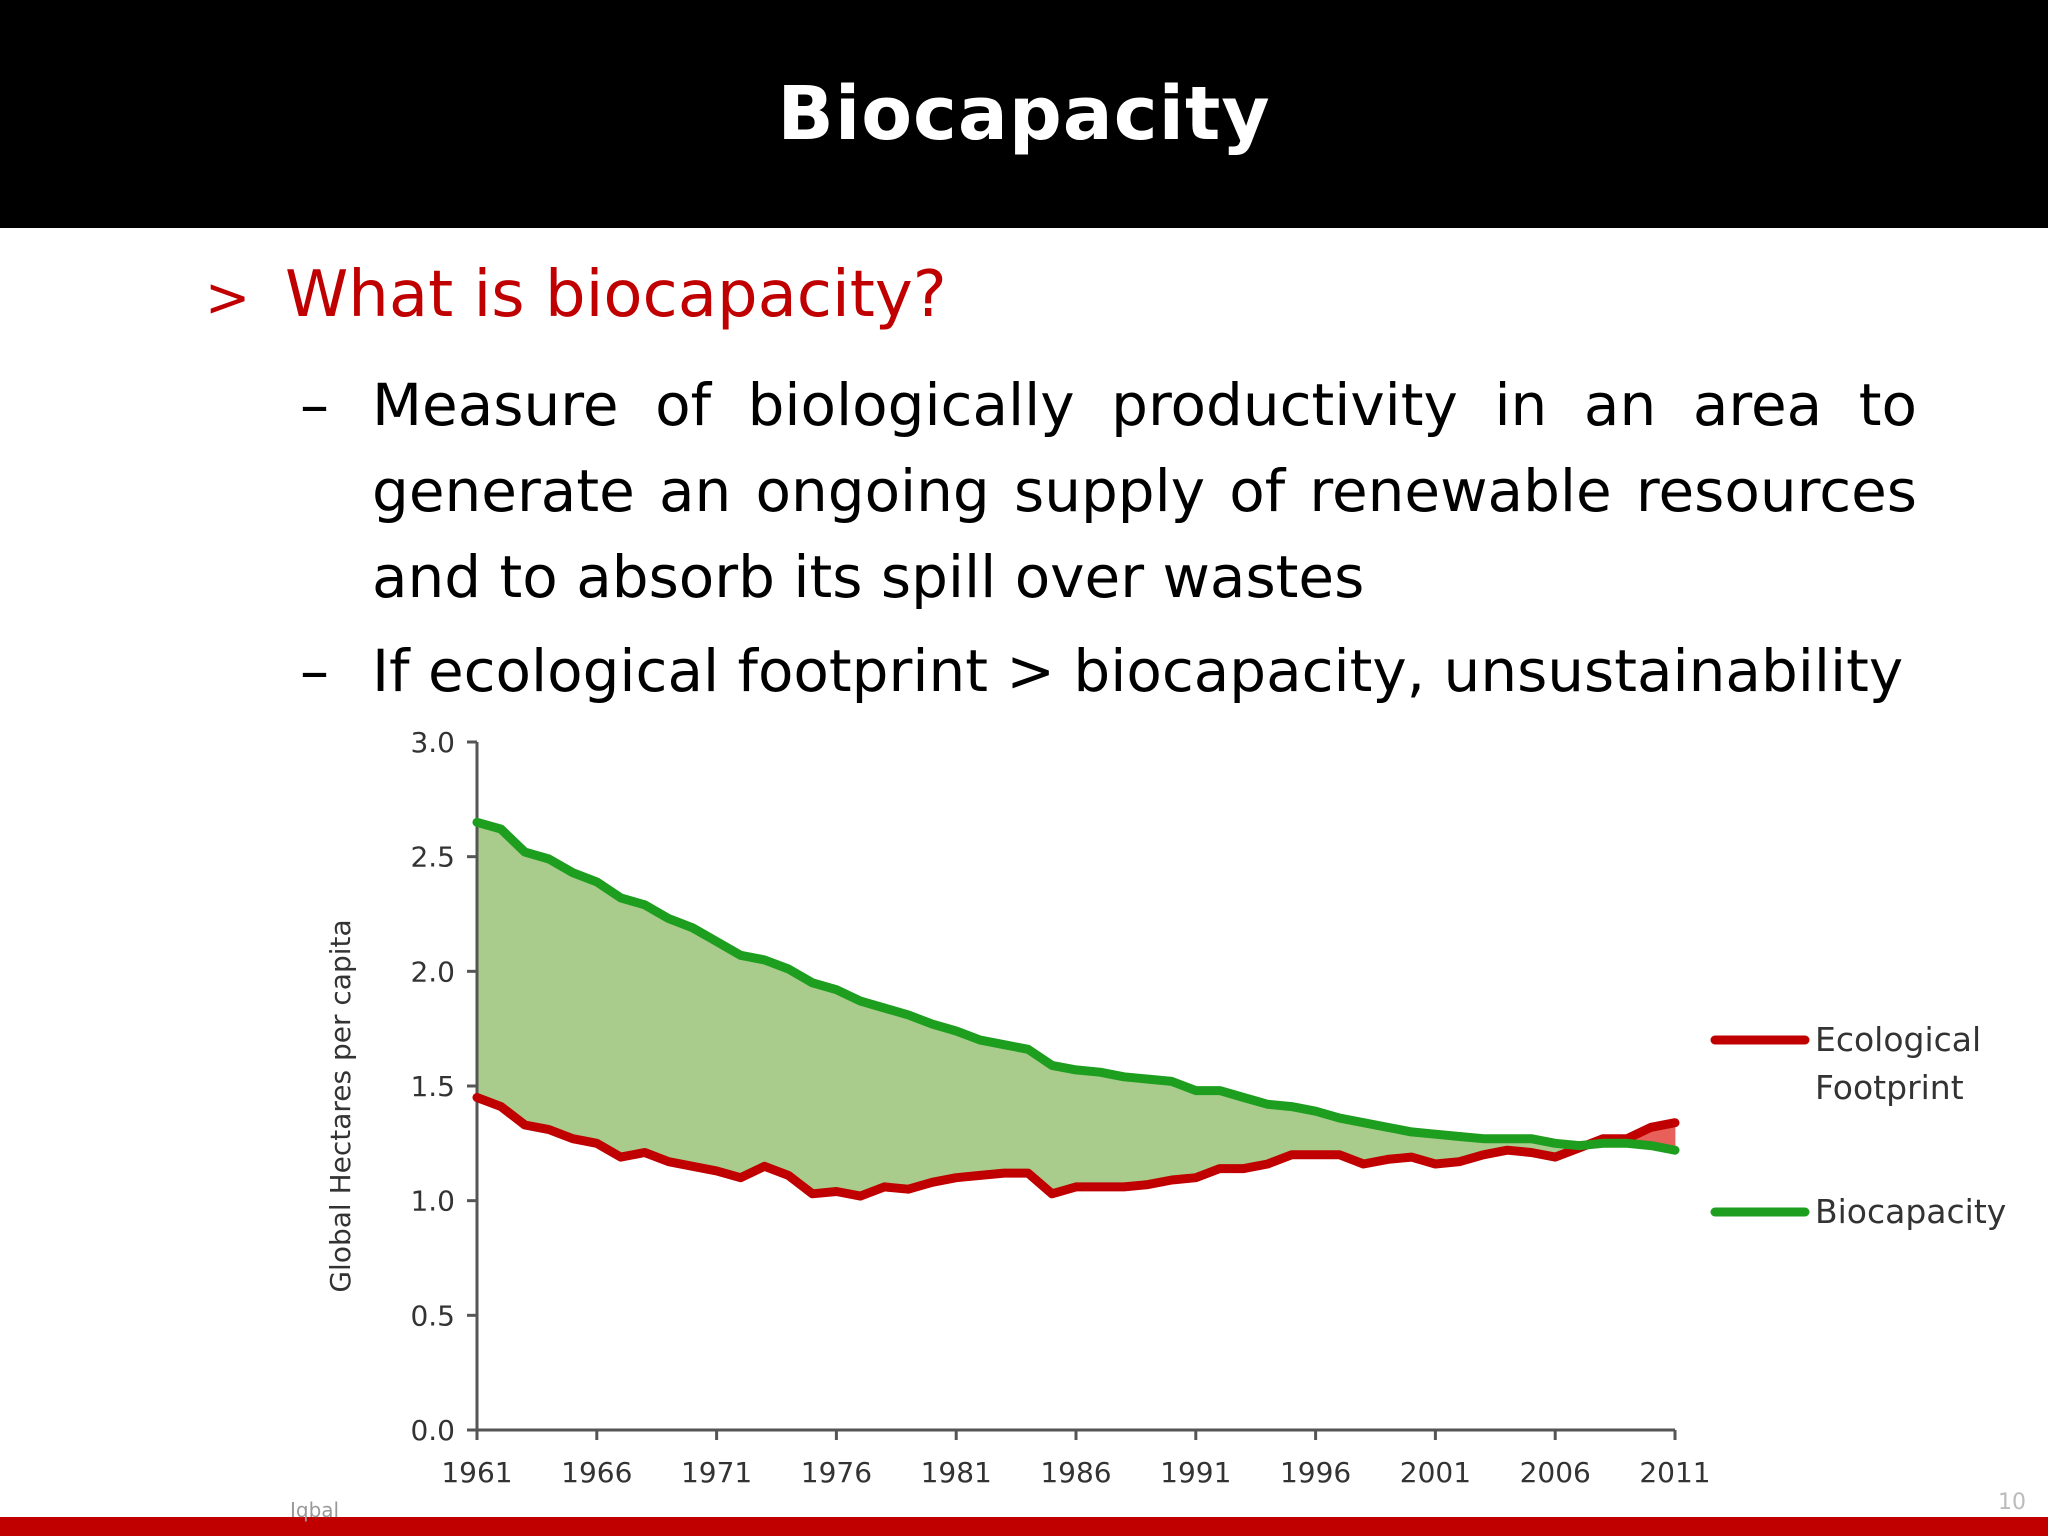 Image resolution: width=2048 pixels, height=1536 pixels. Describe the element at coordinates (1075, 1472) in the screenshot. I see `x-tick-label: 1986` at that location.